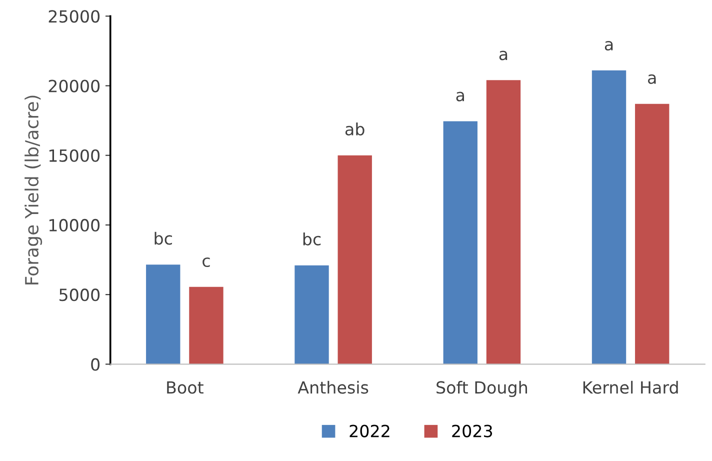  Describe the element at coordinates (185, 387) in the screenshot. I see `x-tick-label: Boot` at that location.